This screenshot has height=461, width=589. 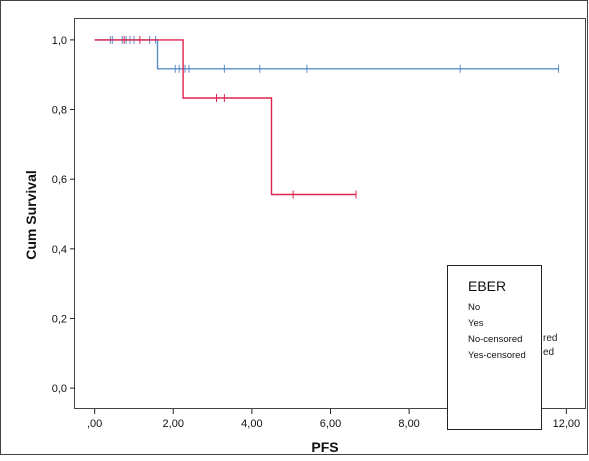 What do you see at coordinates (59, 41) in the screenshot?
I see `y-tick-label: 1,0` at bounding box center [59, 41].